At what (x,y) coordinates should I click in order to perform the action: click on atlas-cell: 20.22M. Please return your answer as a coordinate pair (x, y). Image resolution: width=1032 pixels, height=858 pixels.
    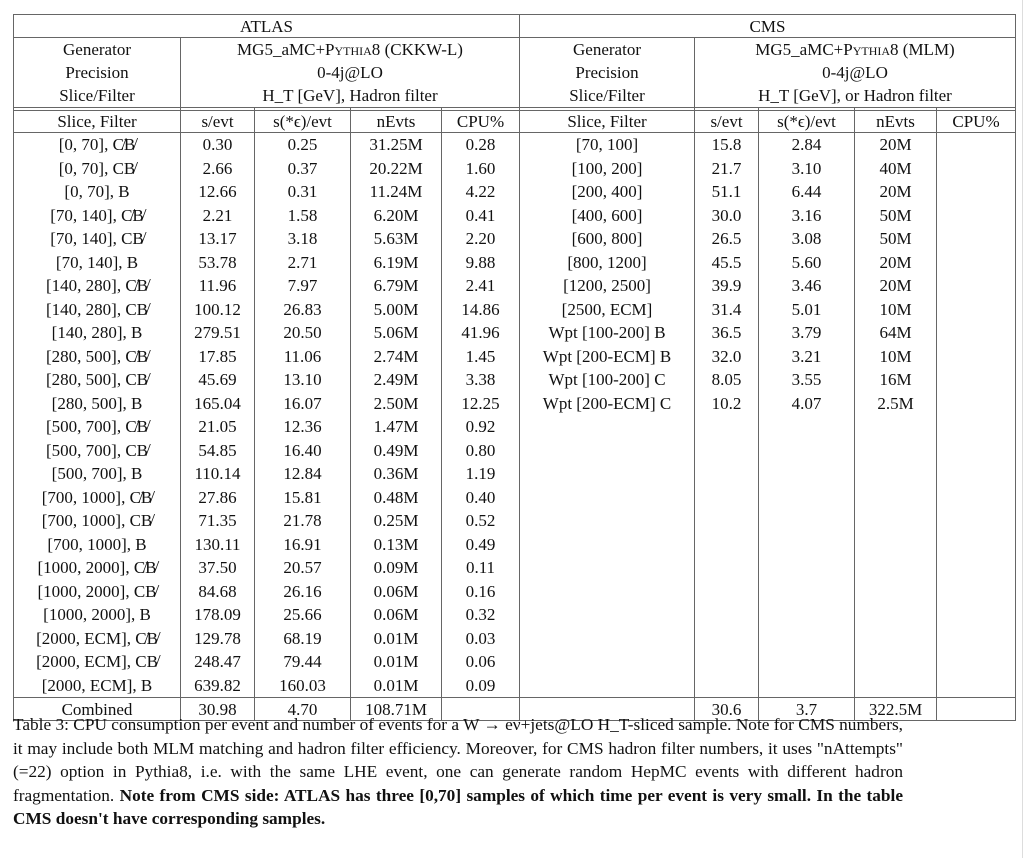
    Looking at the image, I should click on (396, 168).